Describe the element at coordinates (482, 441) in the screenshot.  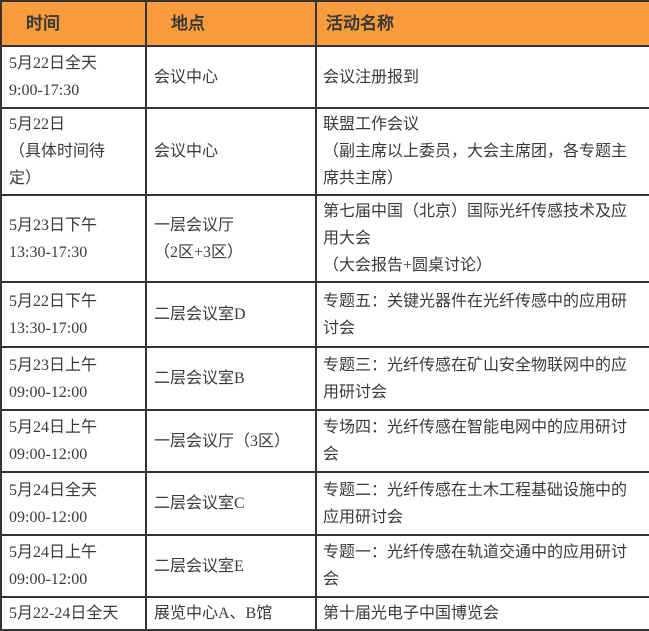
I see `cell-activity: 专场四：光纤传感在智能电网中的应用研讨 会` at that location.